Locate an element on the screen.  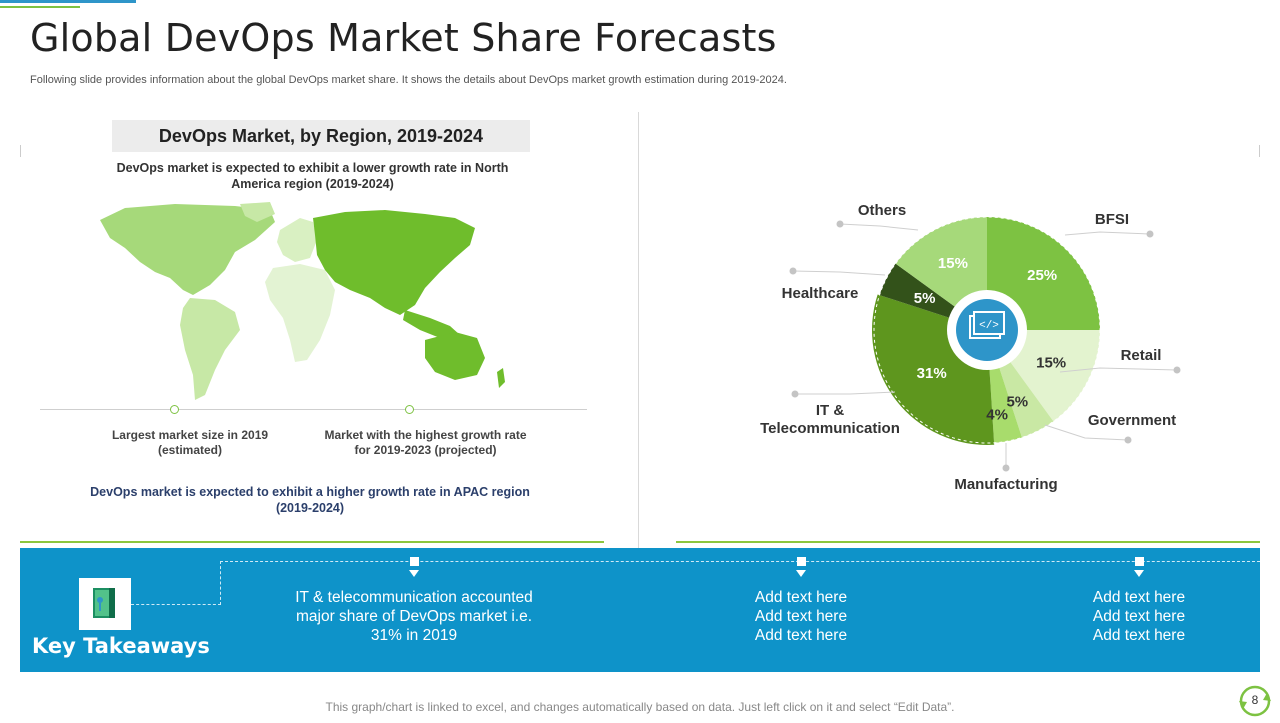
pie-category-label: Healthcare is located at coordinates (820, 293).